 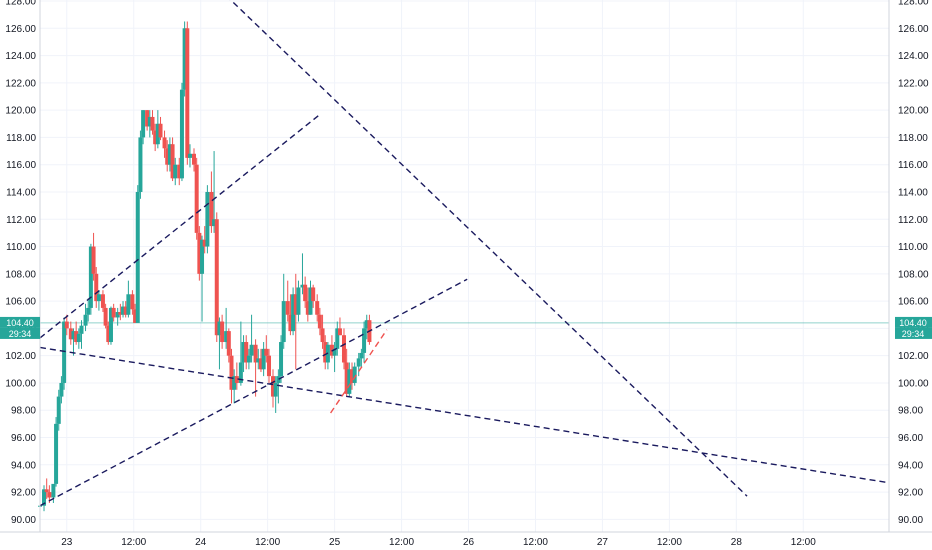 I want to click on y-tick-label-left: 124.00, so click(x=20, y=56).